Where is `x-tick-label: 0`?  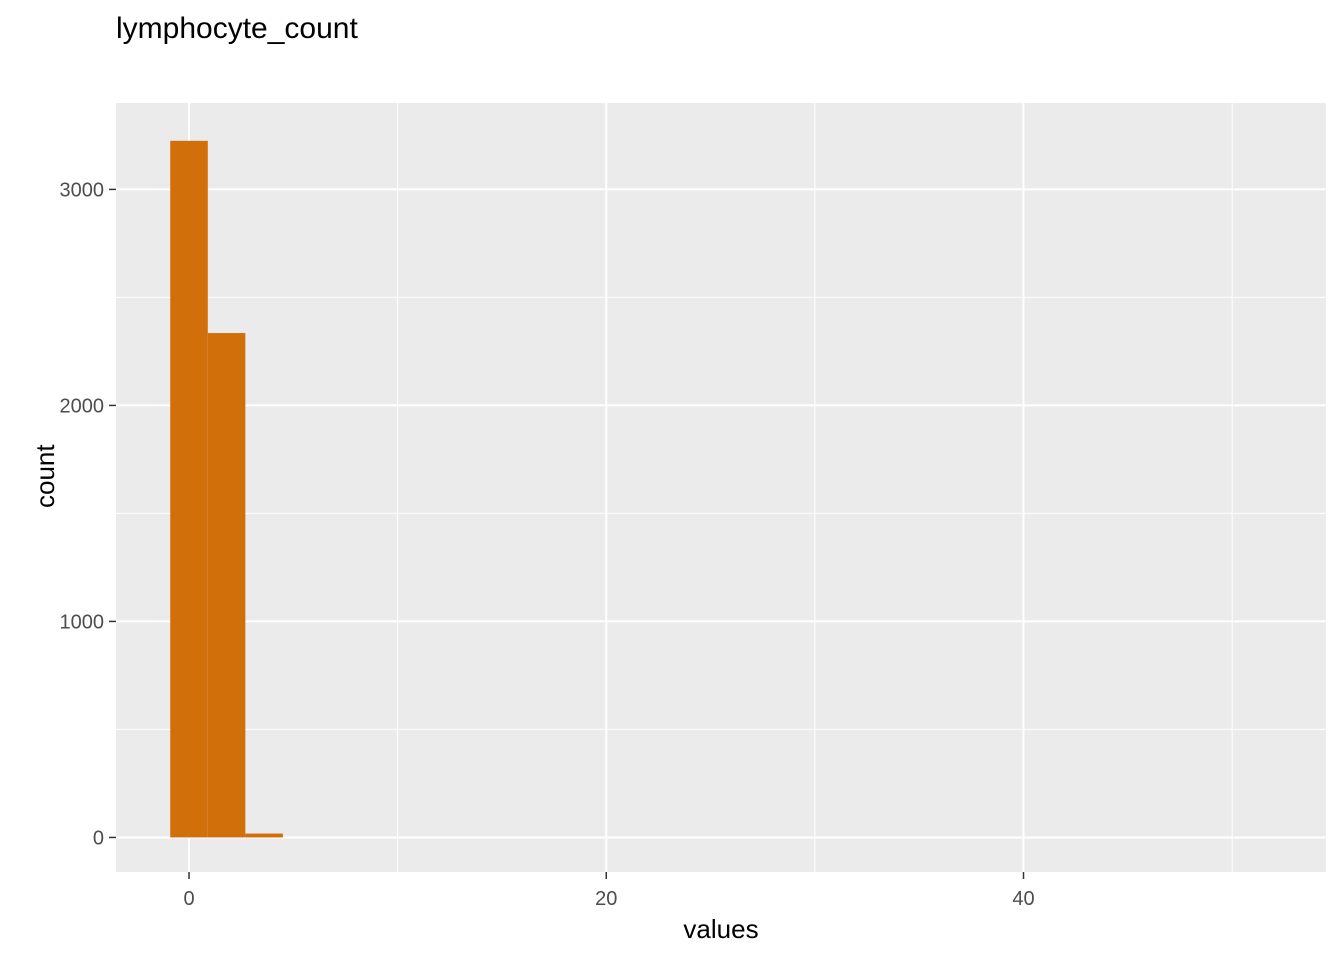 x-tick-label: 0 is located at coordinates (188, 899).